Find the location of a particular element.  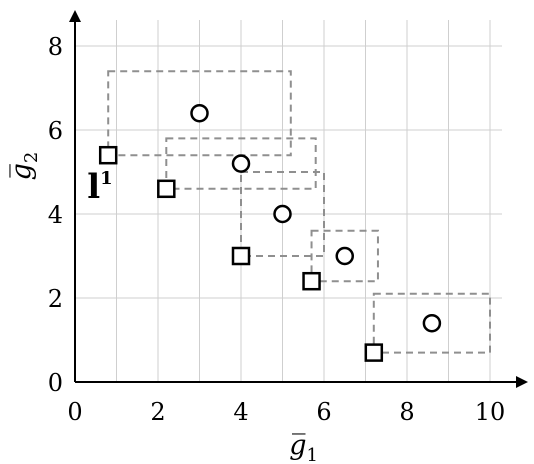

annotation-main: l is located at coordinates (93, 187).